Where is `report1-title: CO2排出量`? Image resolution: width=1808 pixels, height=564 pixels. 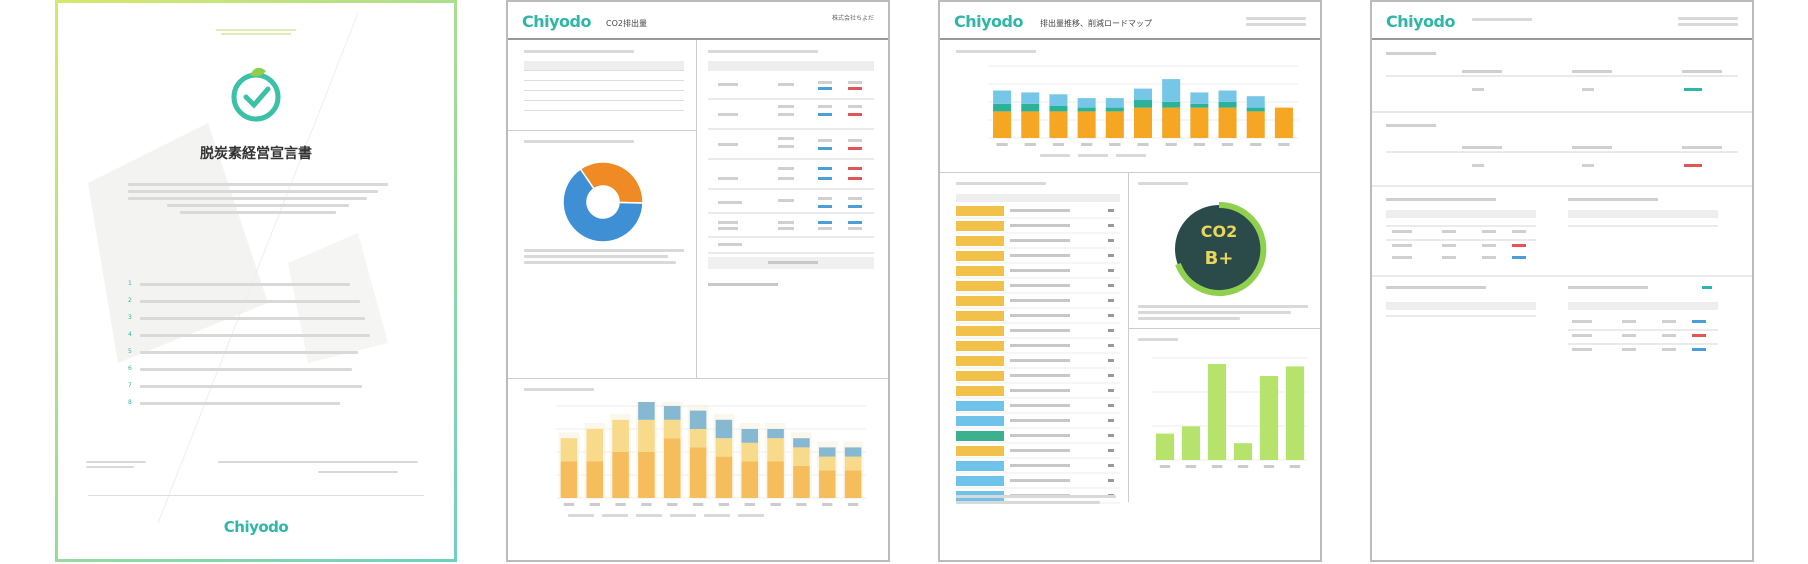
report1-title: CO2排出量 is located at coordinates (626, 23).